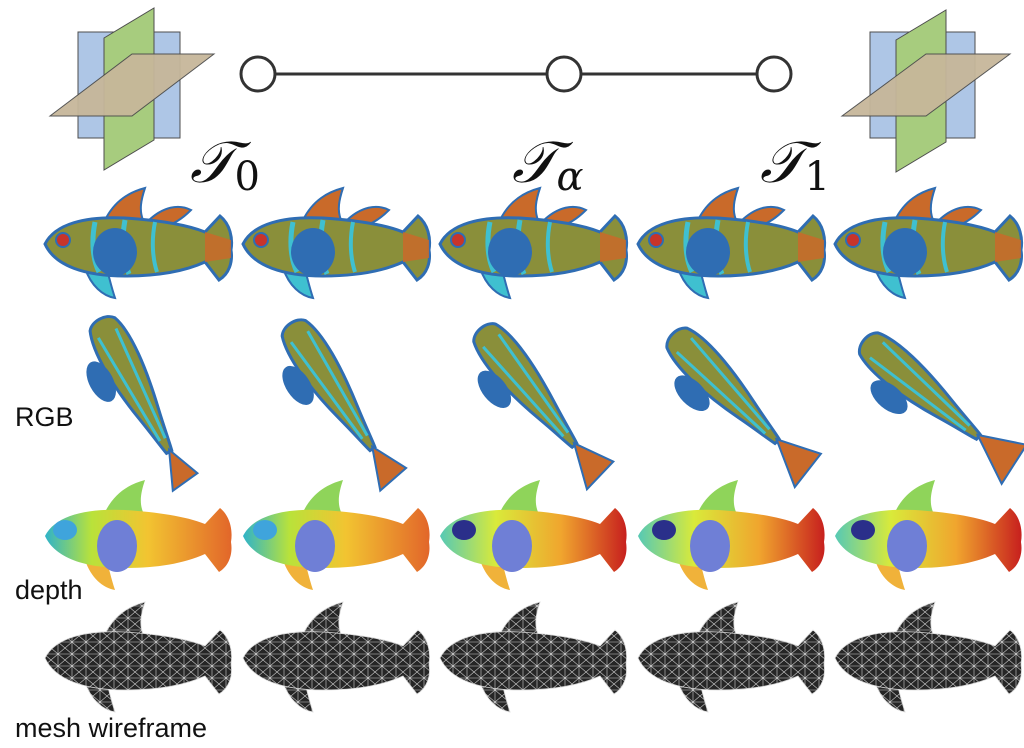  Describe the element at coordinates (44, 417) in the screenshot. I see `row-label-rgb: RGB` at that location.